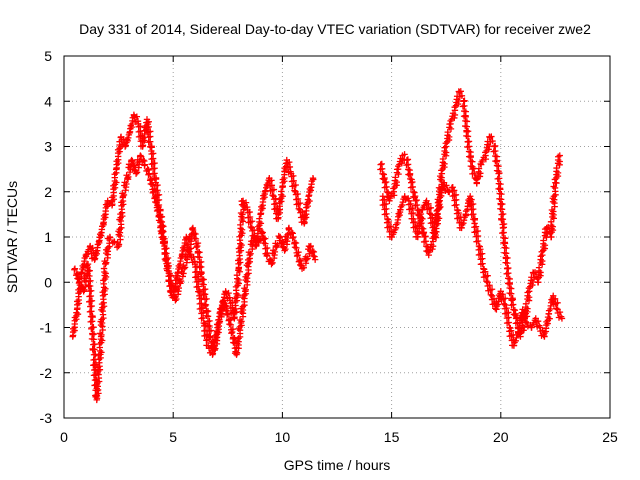 The width and height of the screenshot is (640, 480). Describe the element at coordinates (173, 437) in the screenshot. I see `x-tick-label: 5` at that location.